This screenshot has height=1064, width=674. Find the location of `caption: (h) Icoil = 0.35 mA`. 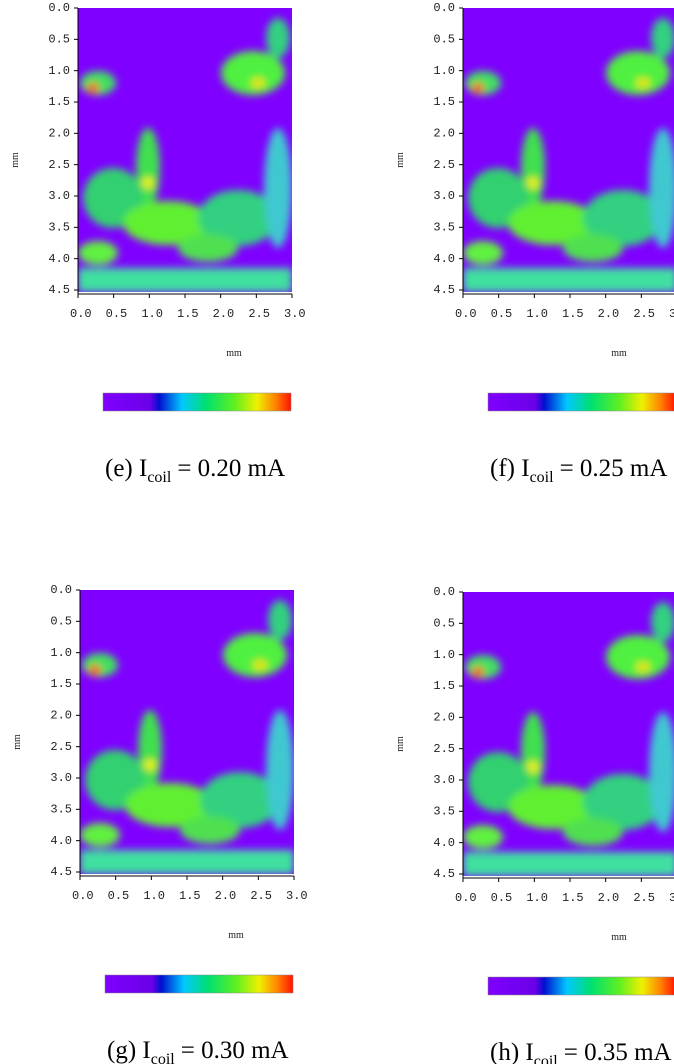

caption: (h) Icoil = 0.35 mA is located at coordinates (581, 1051).